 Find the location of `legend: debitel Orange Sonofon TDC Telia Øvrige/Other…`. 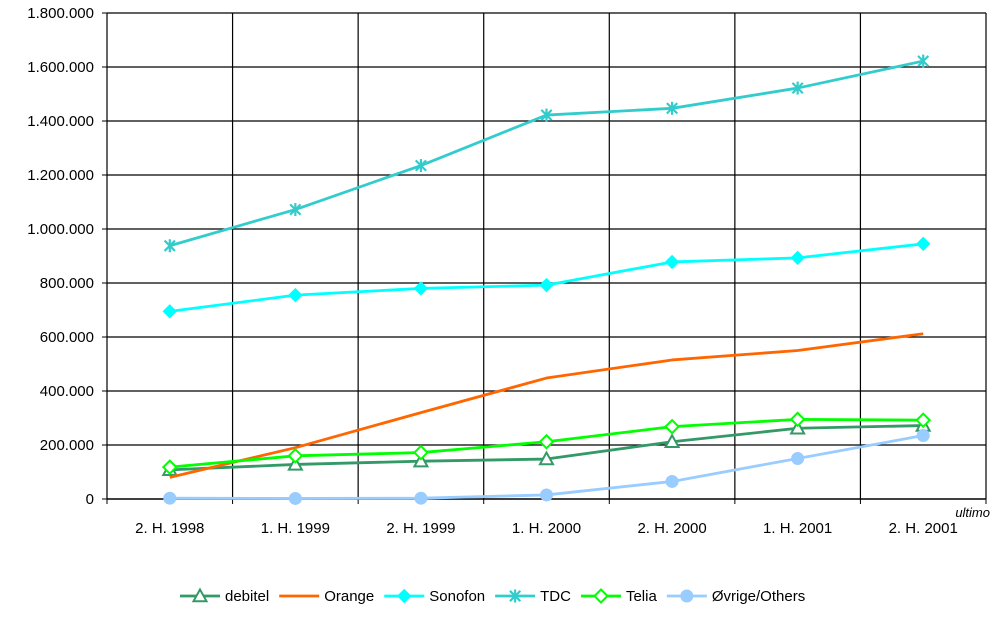

legend: debitel Orange Sonofon TDC Telia Øvrige/Other… is located at coordinates (492, 596).